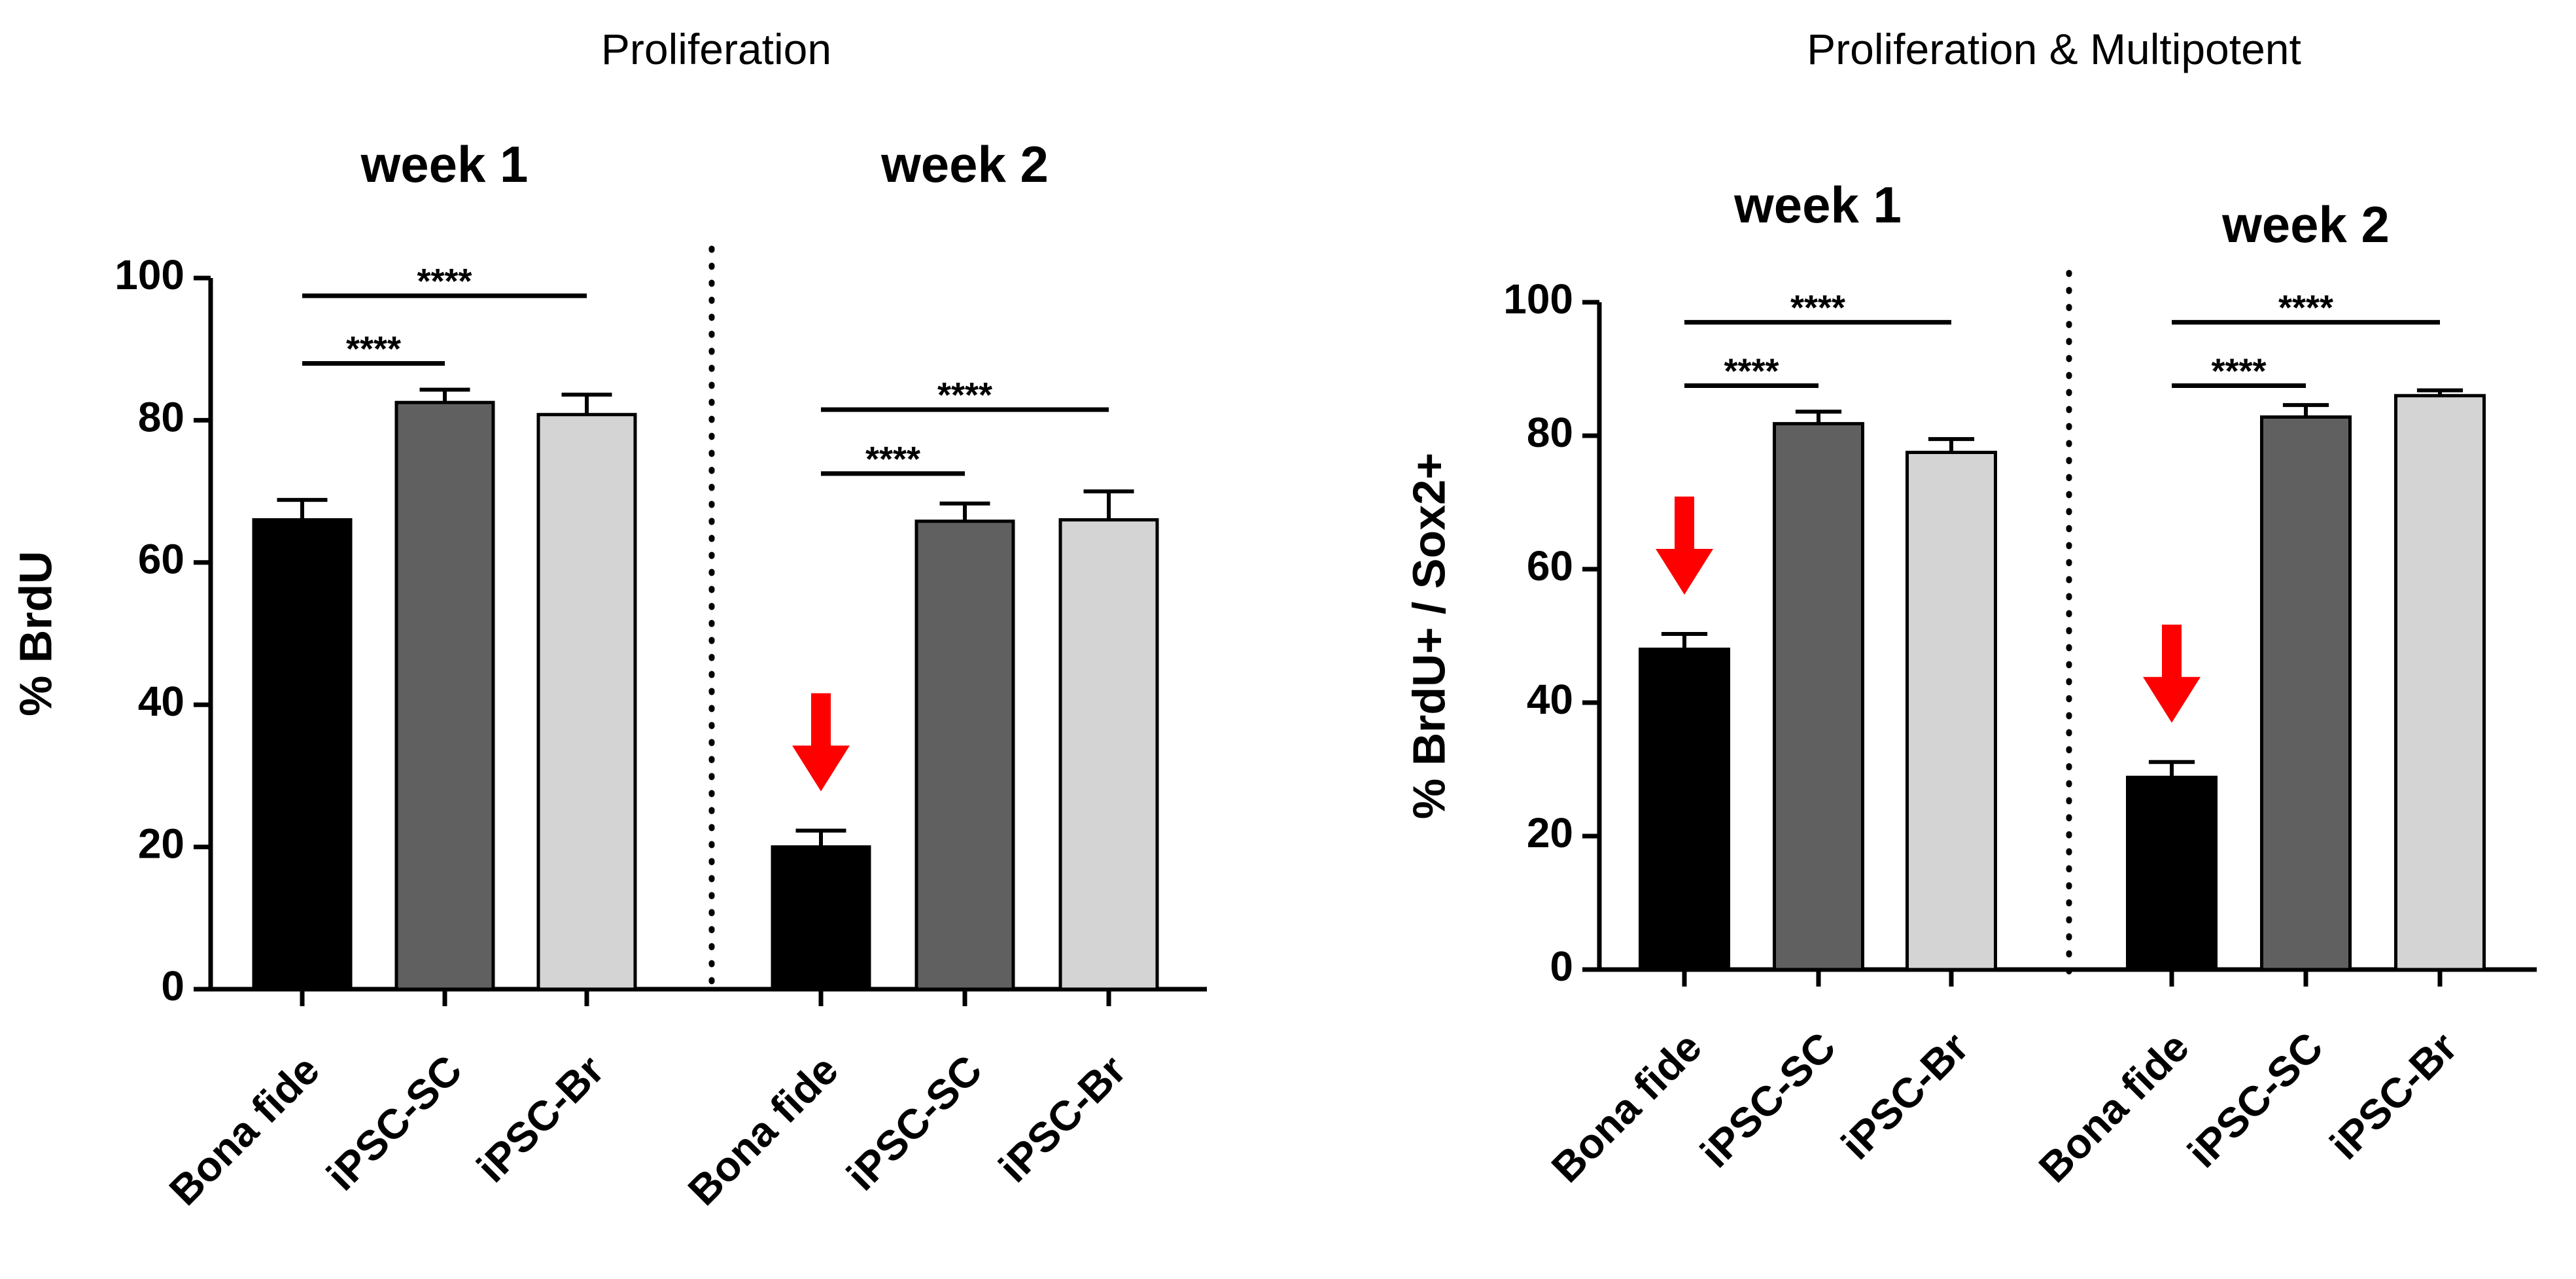 This screenshot has height=1279, width=2576. Describe the element at coordinates (35, 633) in the screenshot. I see `y-axis-label: % BrdU` at that location.